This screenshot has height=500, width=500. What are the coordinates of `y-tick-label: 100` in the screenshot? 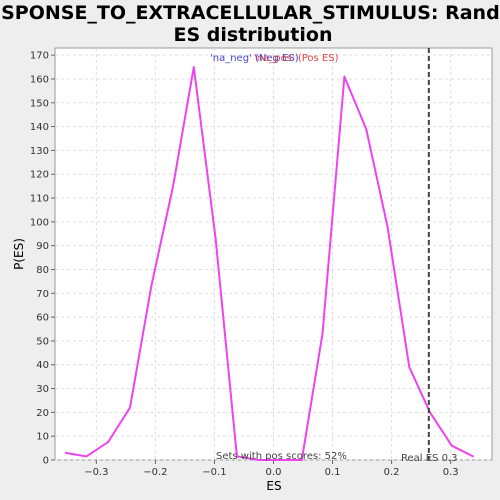 It's located at (39, 222).